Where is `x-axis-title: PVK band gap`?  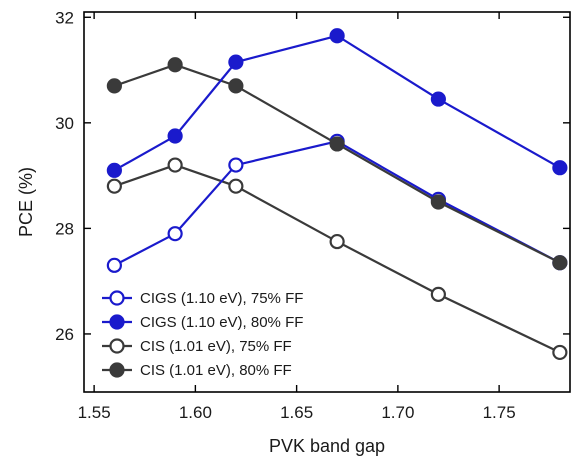
x-axis-title: PVK band gap is located at coordinates (327, 446).